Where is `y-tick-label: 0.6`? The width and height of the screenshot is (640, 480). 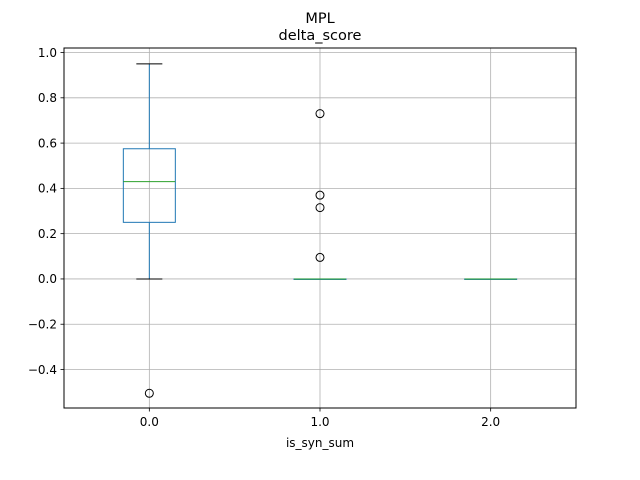
y-tick-label: 0.6 is located at coordinates (47, 143).